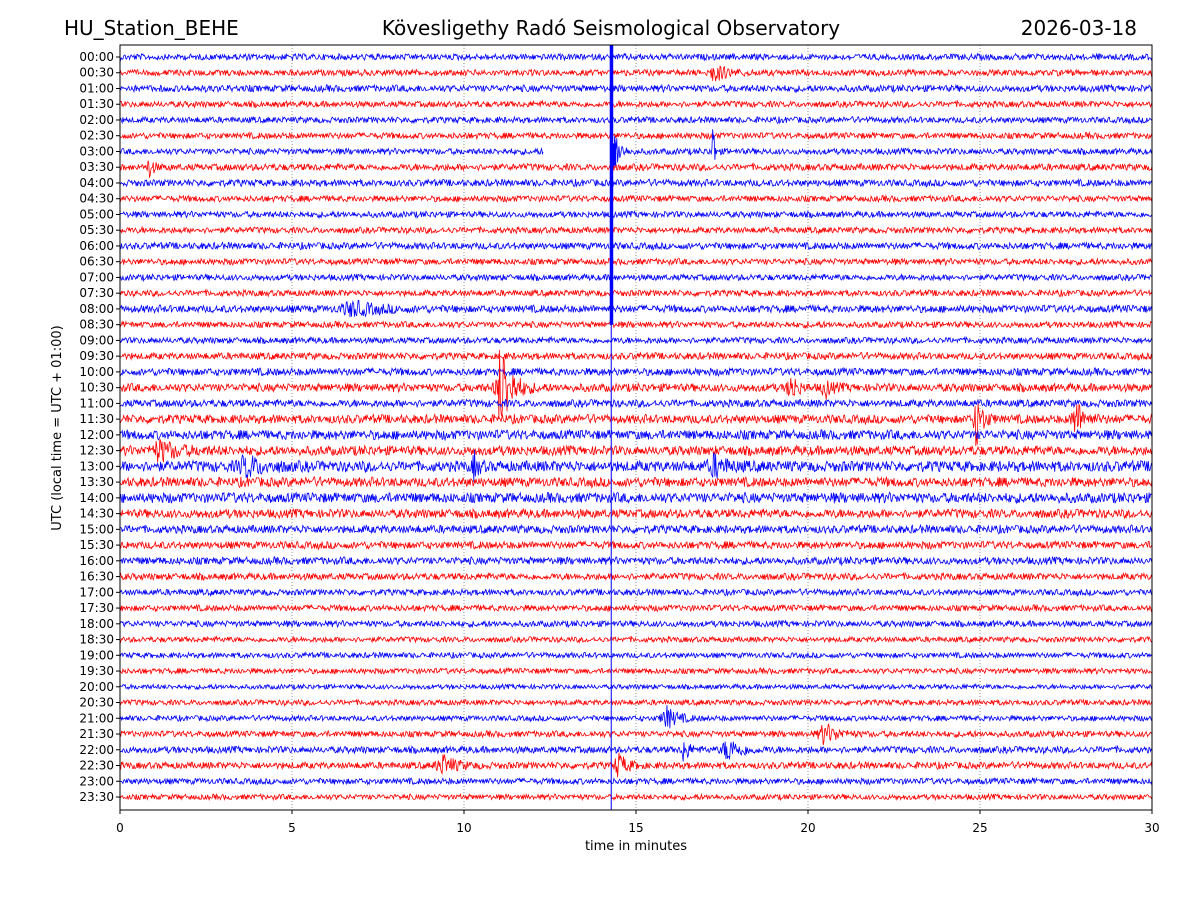 This screenshot has height=900, width=1200. Describe the element at coordinates (151, 28) in the screenshot. I see `station-label: HU_Station_BEHE` at that location.